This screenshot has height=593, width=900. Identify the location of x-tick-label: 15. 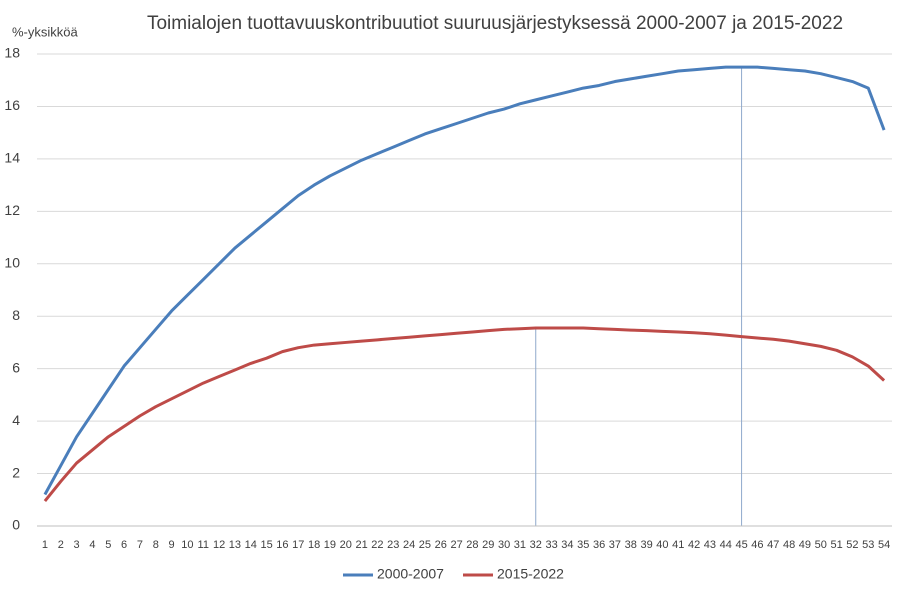
(266, 545).